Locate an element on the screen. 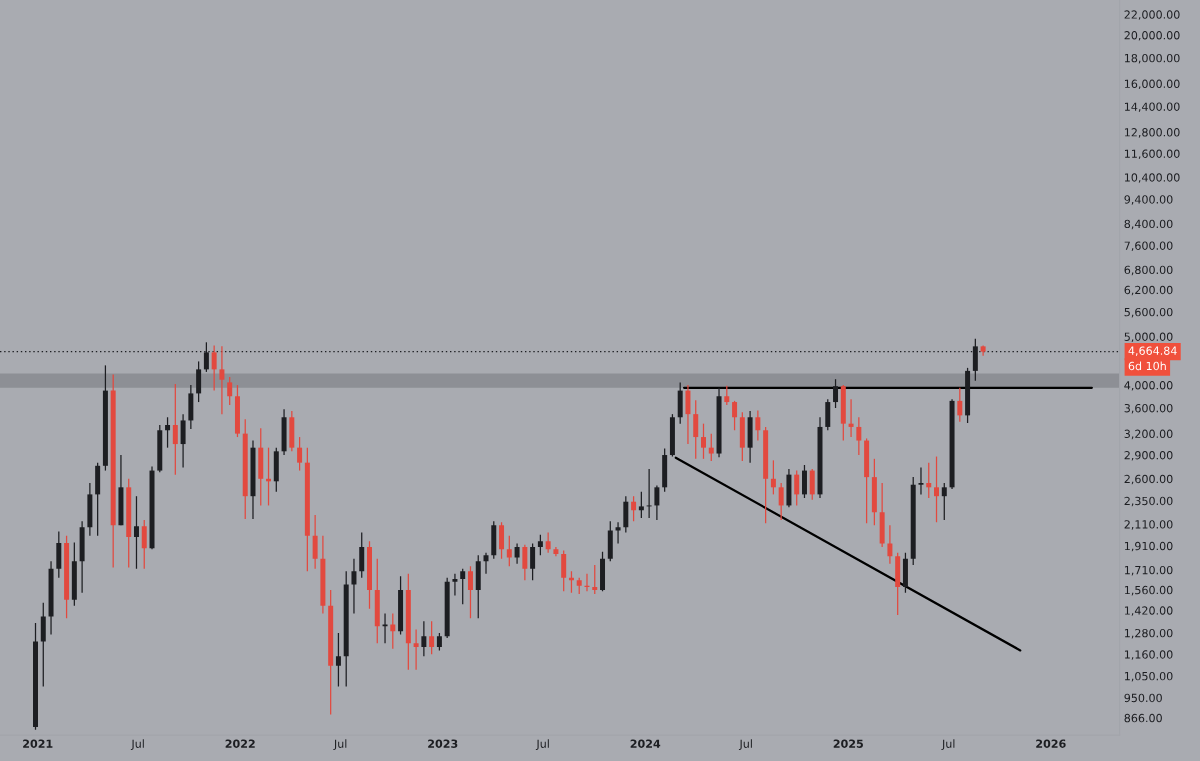 The width and height of the screenshot is (1200, 761). y-tick-label: 866.00 is located at coordinates (1143, 718).